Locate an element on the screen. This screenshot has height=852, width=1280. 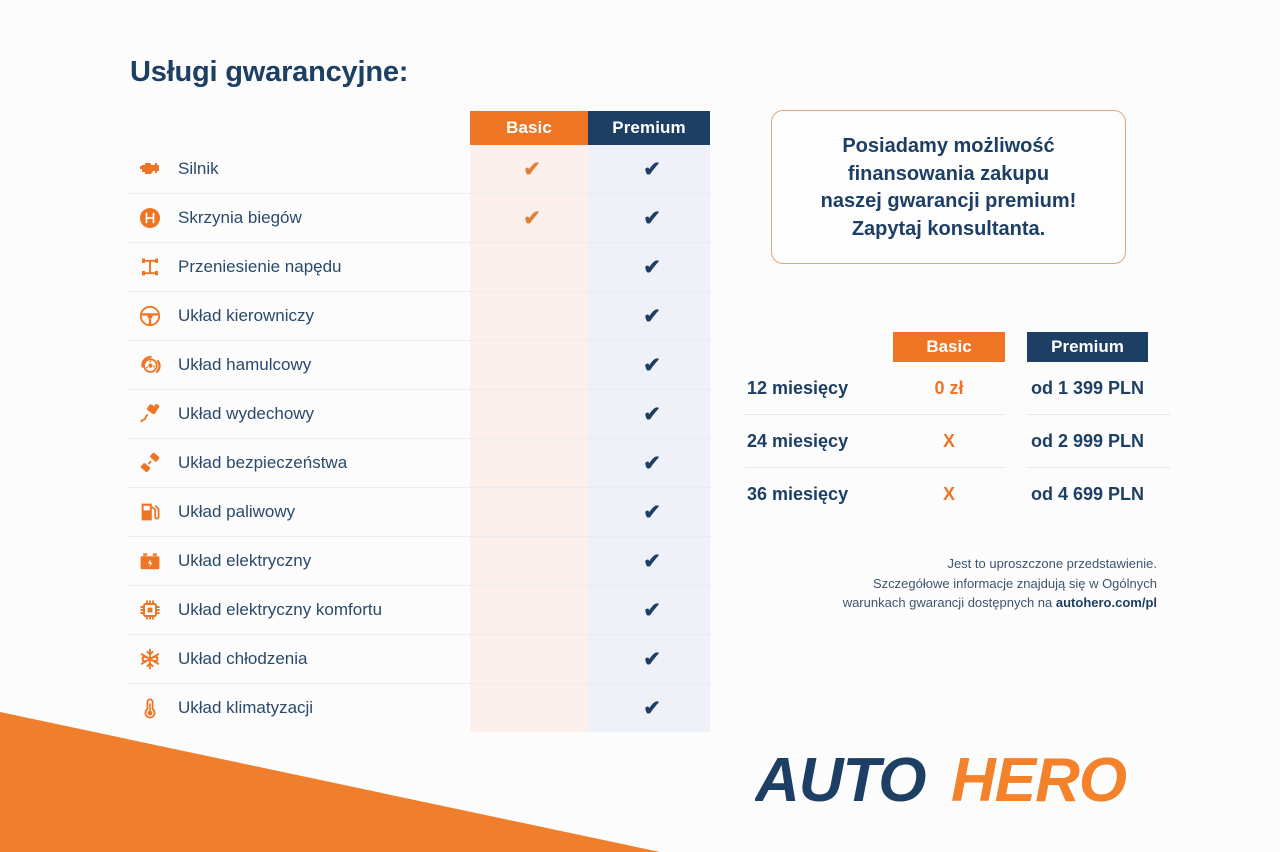
service-label: Układ paliwowy is located at coordinates (237, 511).